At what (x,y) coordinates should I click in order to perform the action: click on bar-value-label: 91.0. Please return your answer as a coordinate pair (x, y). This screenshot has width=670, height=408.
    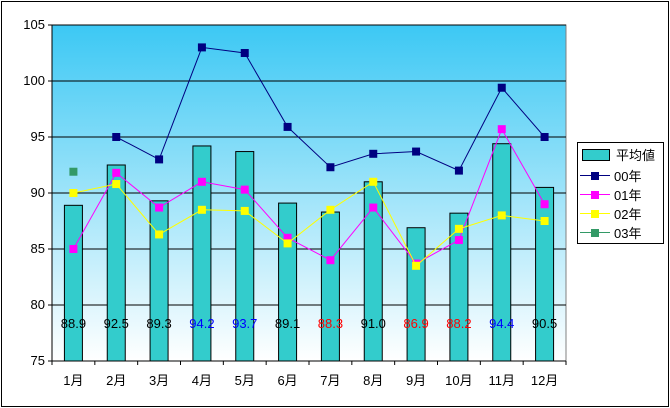
    Looking at the image, I should click on (373, 323).